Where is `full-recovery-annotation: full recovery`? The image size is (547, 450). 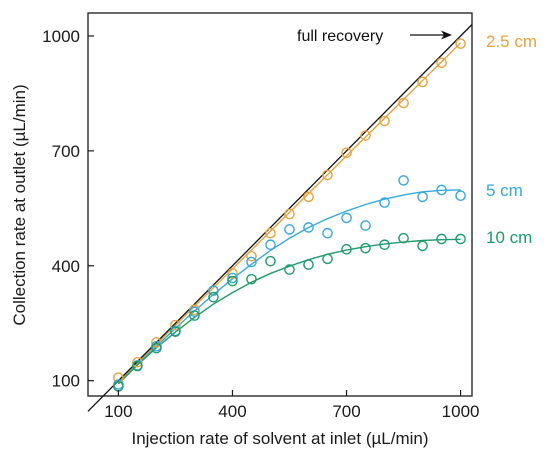
full-recovery-annotation: full recovery is located at coordinates (340, 36).